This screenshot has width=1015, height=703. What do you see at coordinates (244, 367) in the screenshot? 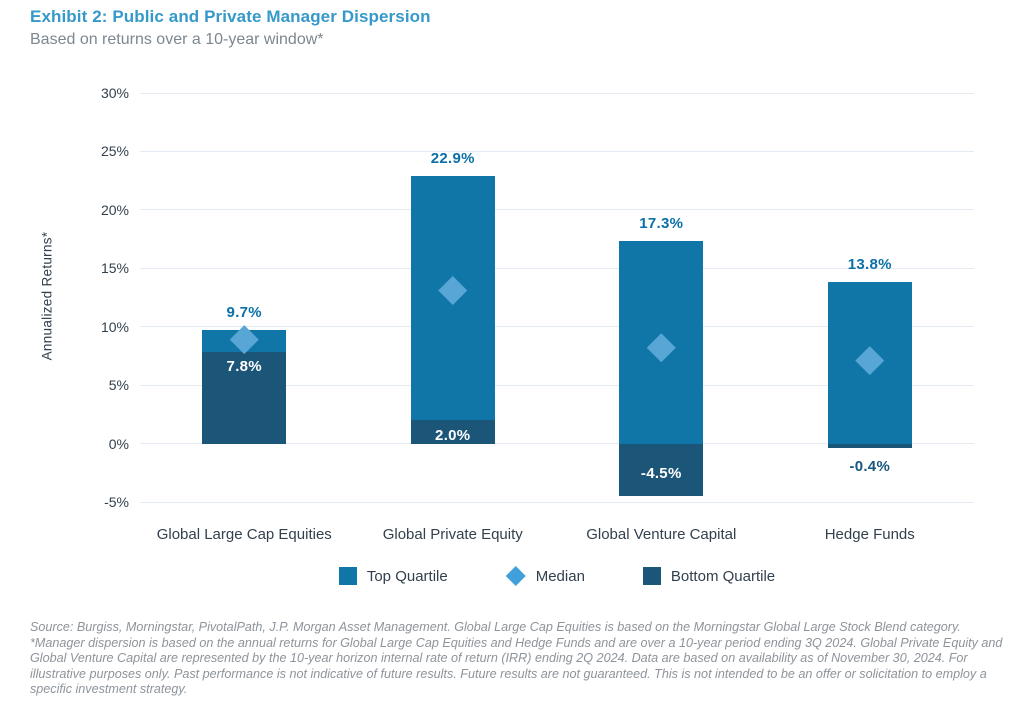
I see `bottom-quartile-value: 7.8%` at bounding box center [244, 367].